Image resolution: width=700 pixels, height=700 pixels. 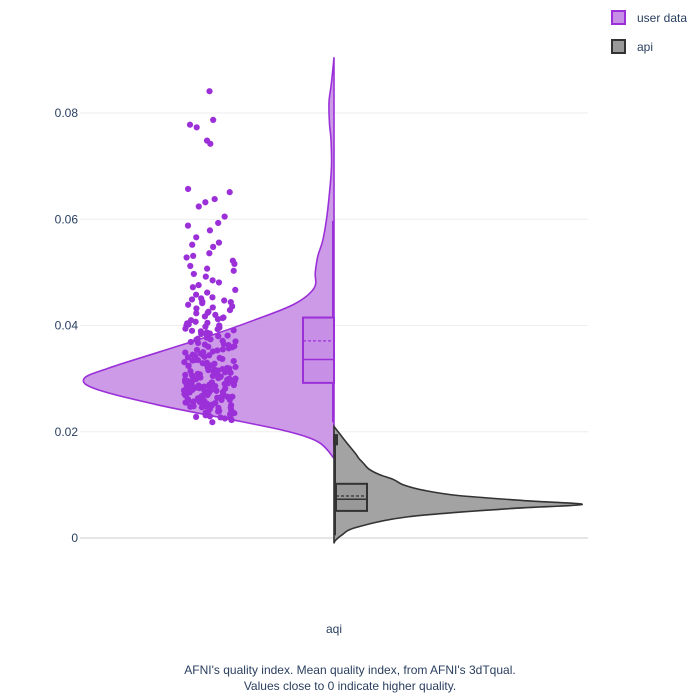 I want to click on legend-label: api, so click(x=645, y=47).